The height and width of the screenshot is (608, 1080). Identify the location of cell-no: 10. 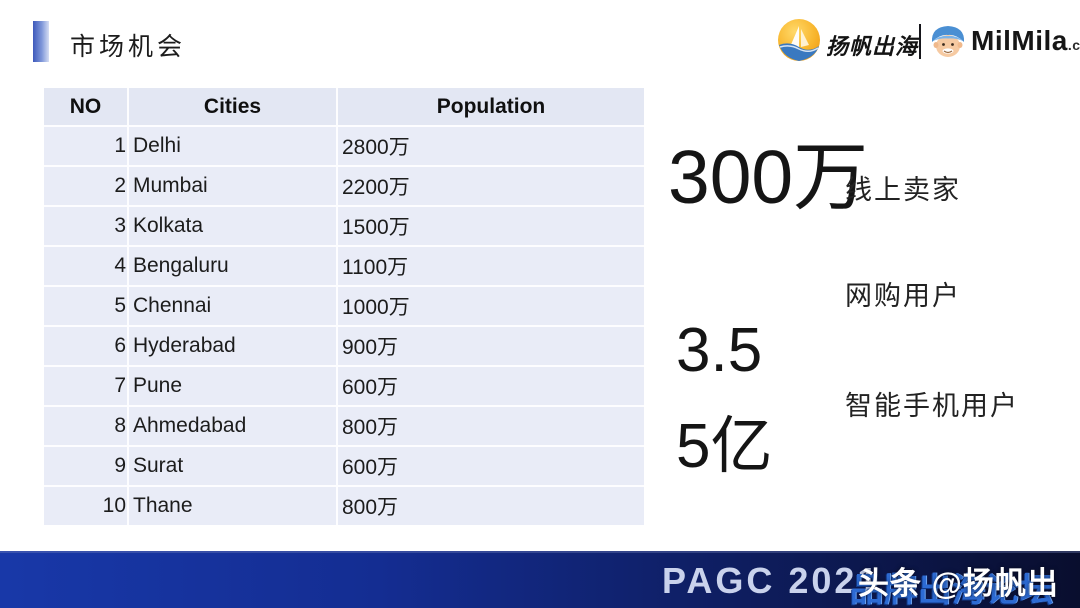
(86, 506).